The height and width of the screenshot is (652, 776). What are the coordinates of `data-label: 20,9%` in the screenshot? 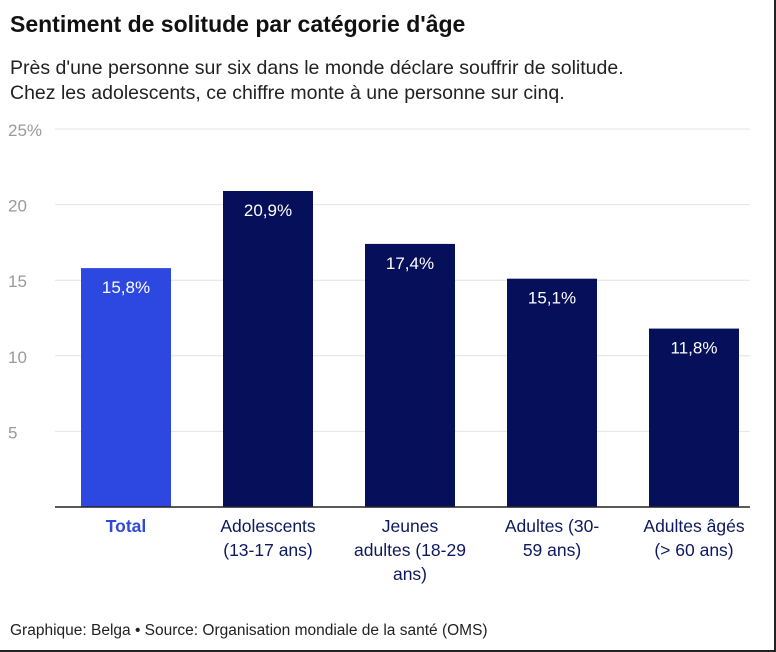 It's located at (268, 210).